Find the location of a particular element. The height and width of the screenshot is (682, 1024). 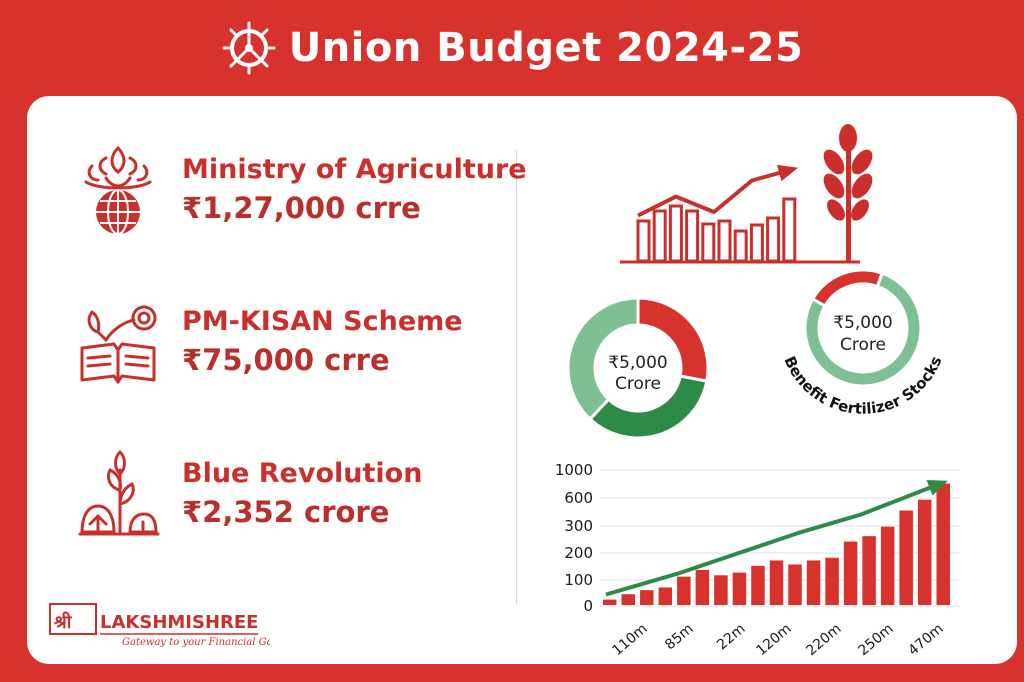

plants-icon is located at coordinates (119, 493).